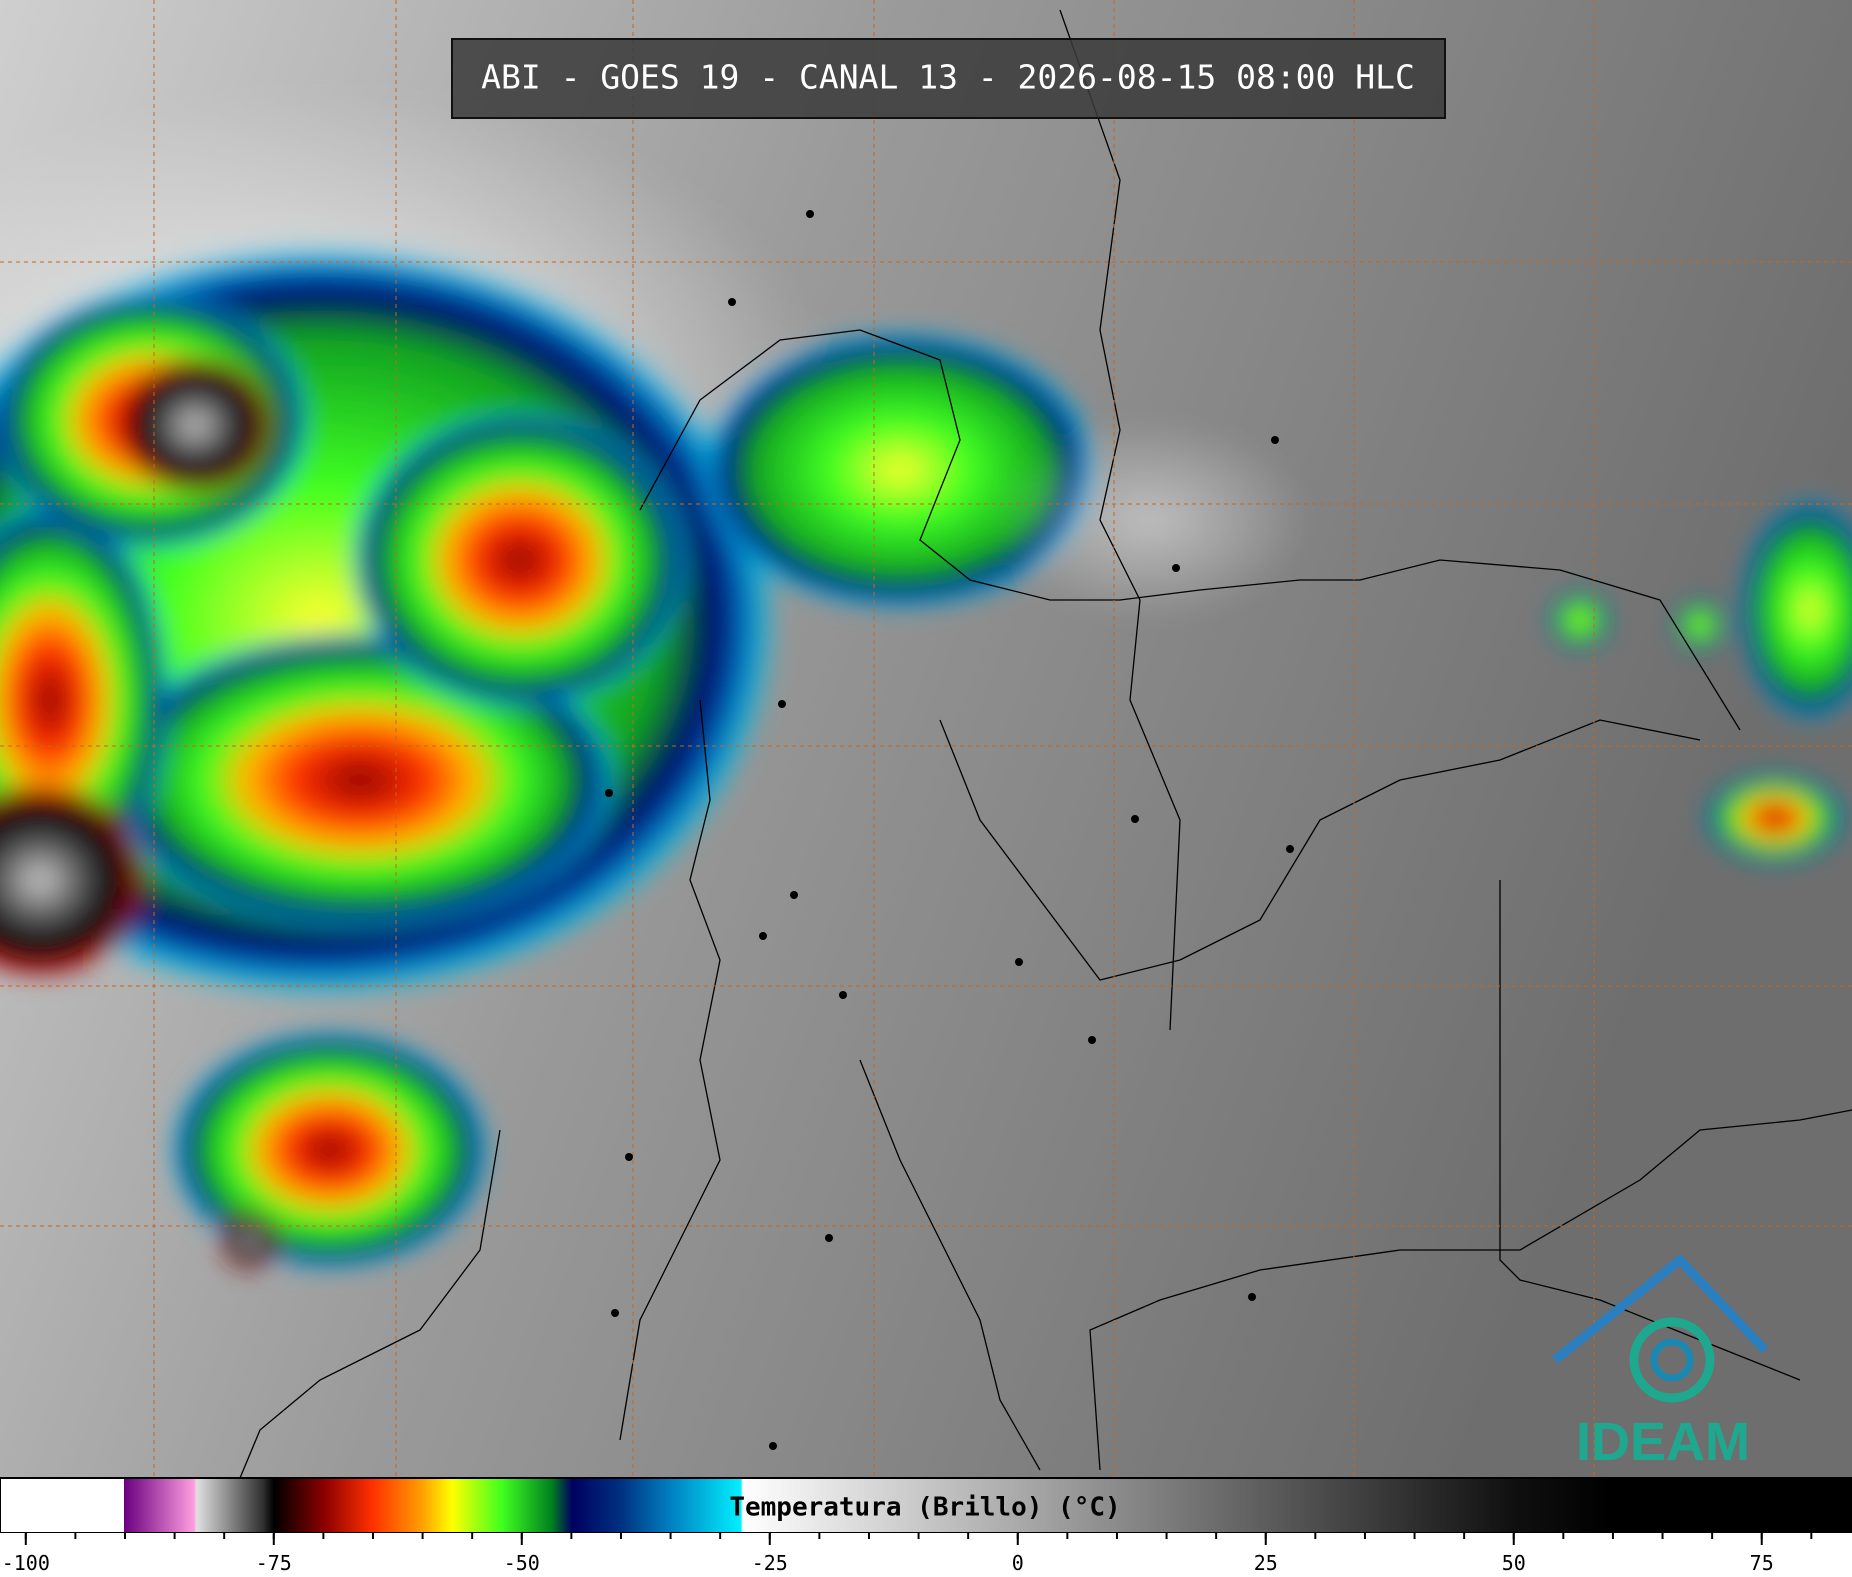  I want to click on colorbar-axis: -100 -75 -50 -25 0 25 50 75, so click(907, 1554).